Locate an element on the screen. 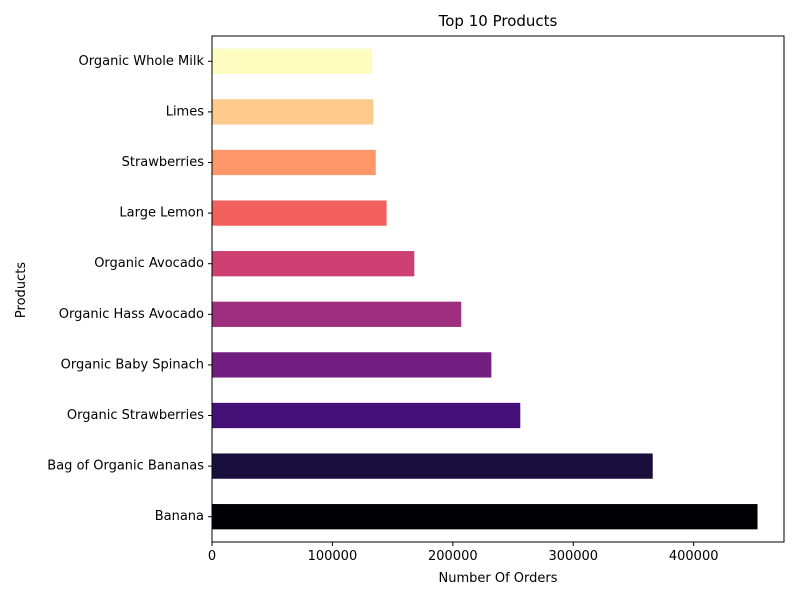 Image resolution: width=800 pixels, height=604 pixels. x-tick-label: 400000 is located at coordinates (694, 556).